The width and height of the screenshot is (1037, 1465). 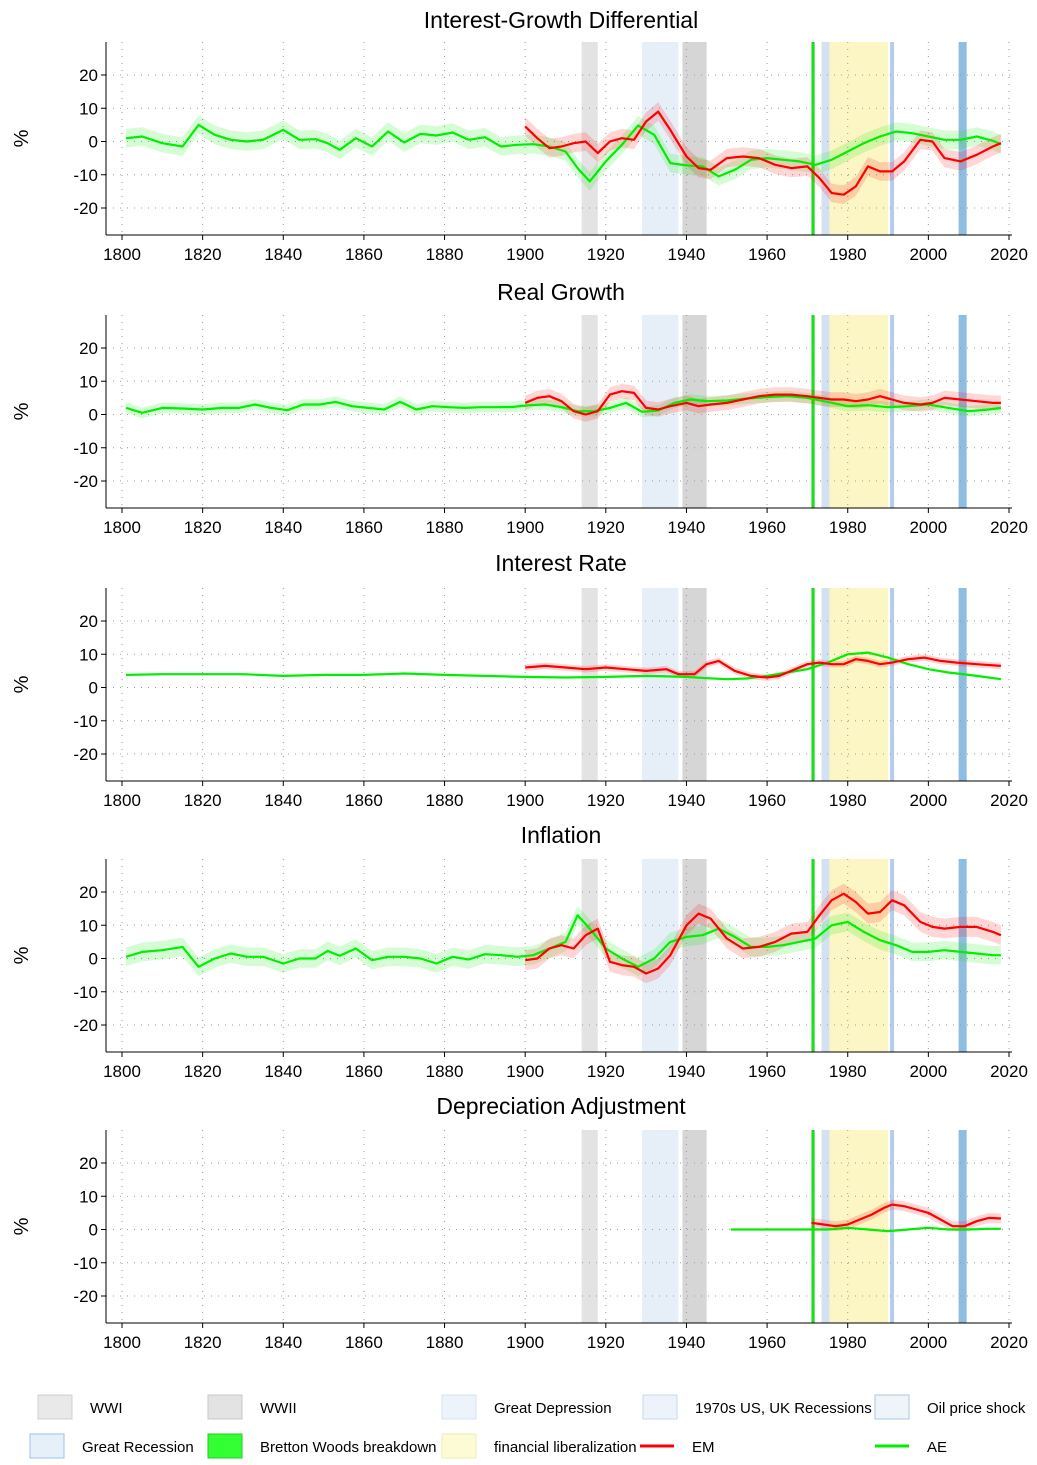 What do you see at coordinates (252, 1407) in the screenshot?
I see `legend-item: WWII` at bounding box center [252, 1407].